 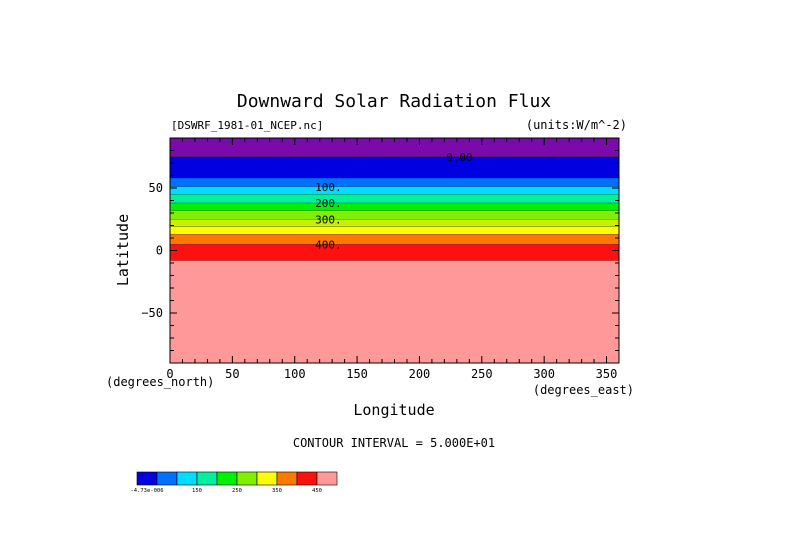 What do you see at coordinates (328, 219) in the screenshot?
I see `contour-label: 300.` at bounding box center [328, 219].